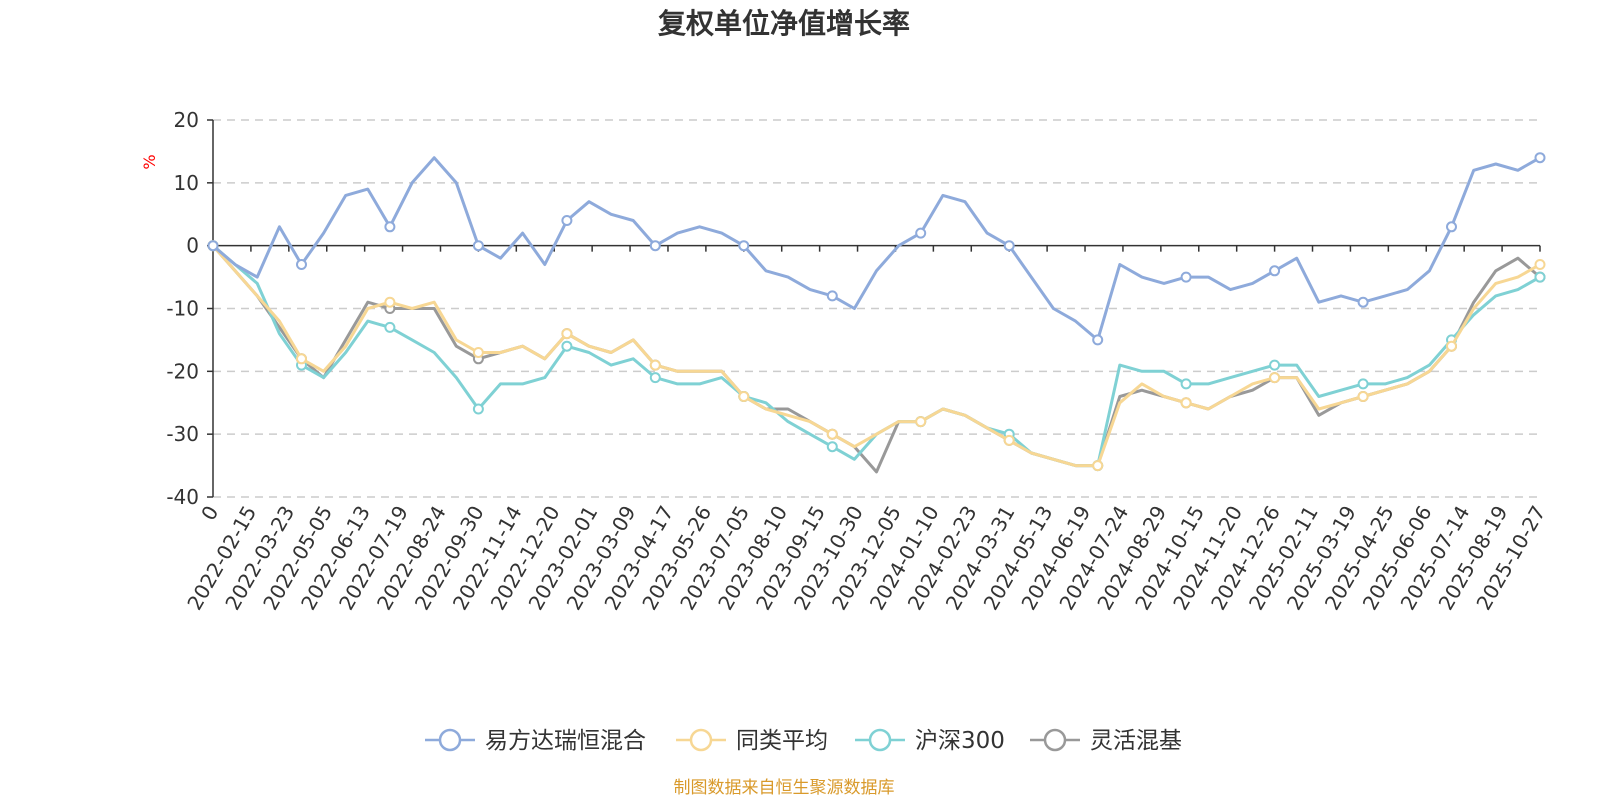 The height and width of the screenshot is (800, 1600). What do you see at coordinates (960, 741) in the screenshot?
I see `legend-label: 沪深300` at bounding box center [960, 741].